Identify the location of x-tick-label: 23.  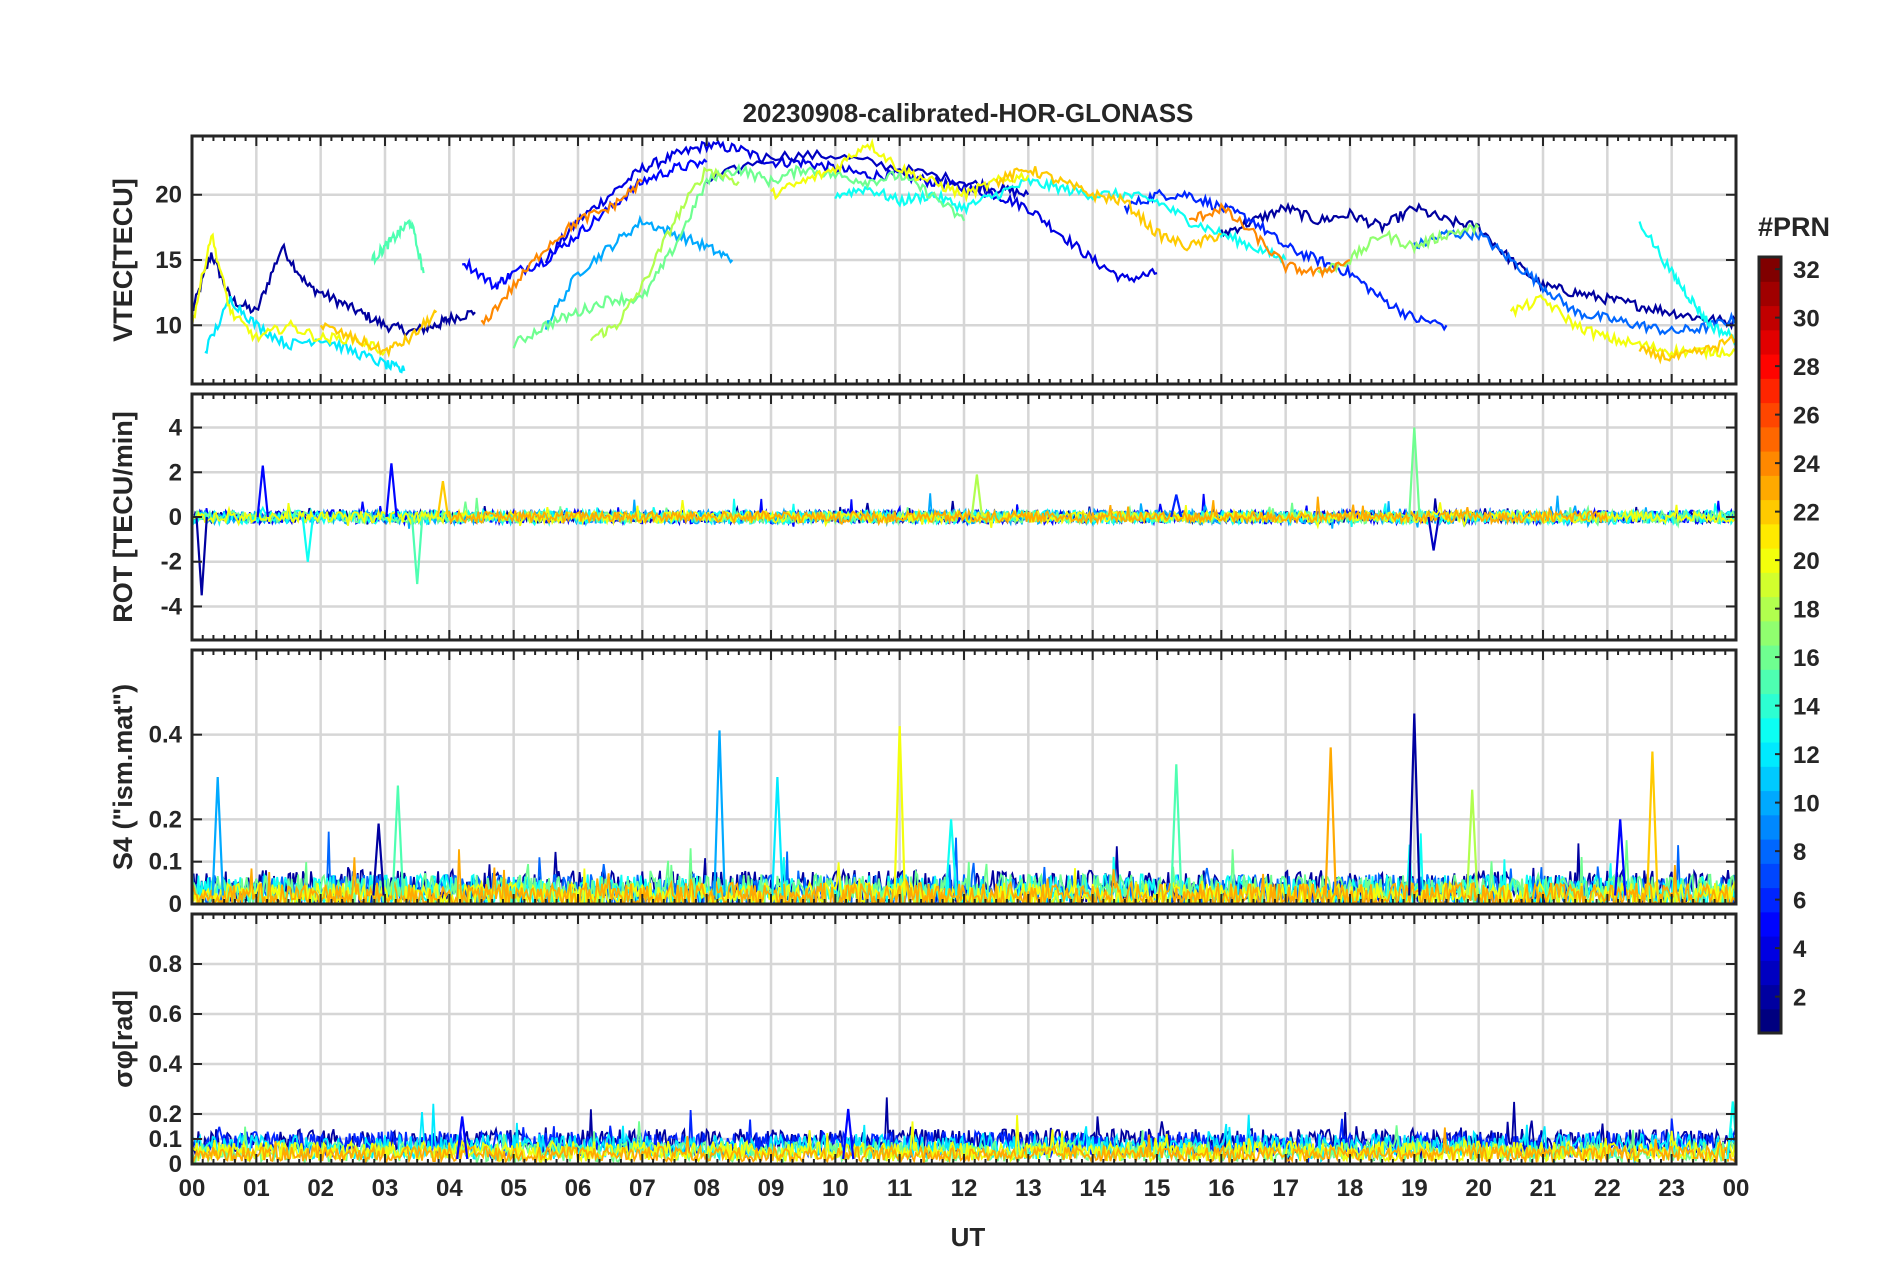
(1671, 1188).